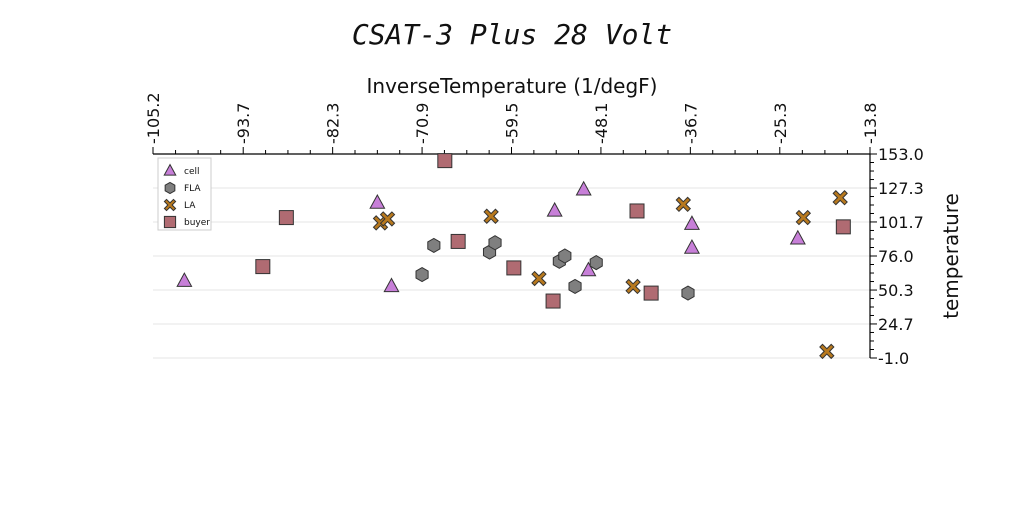 The height and width of the screenshot is (512, 1024). What do you see at coordinates (893, 358) in the screenshot?
I see `y-tick-label: -1.0` at bounding box center [893, 358].